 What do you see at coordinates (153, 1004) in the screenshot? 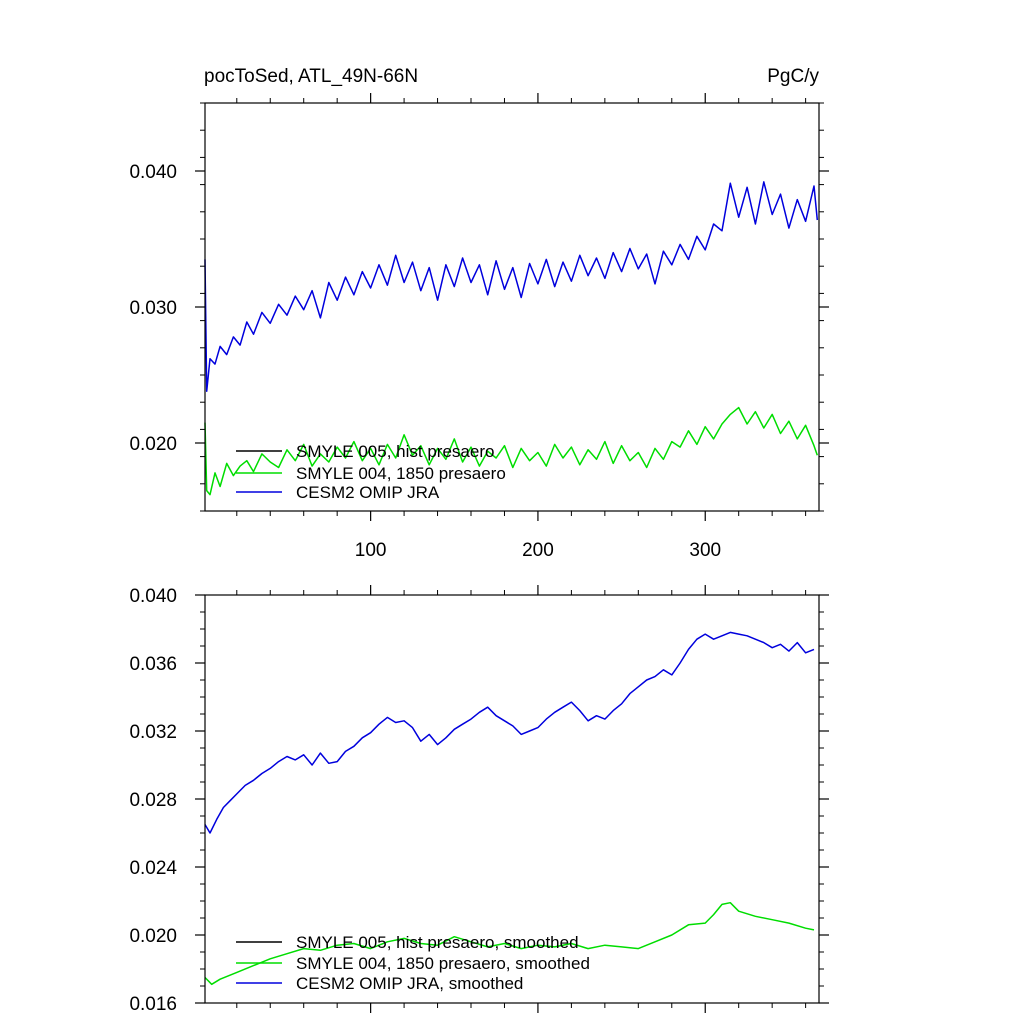
I see `y-tick-label: 0.016` at bounding box center [153, 1004].